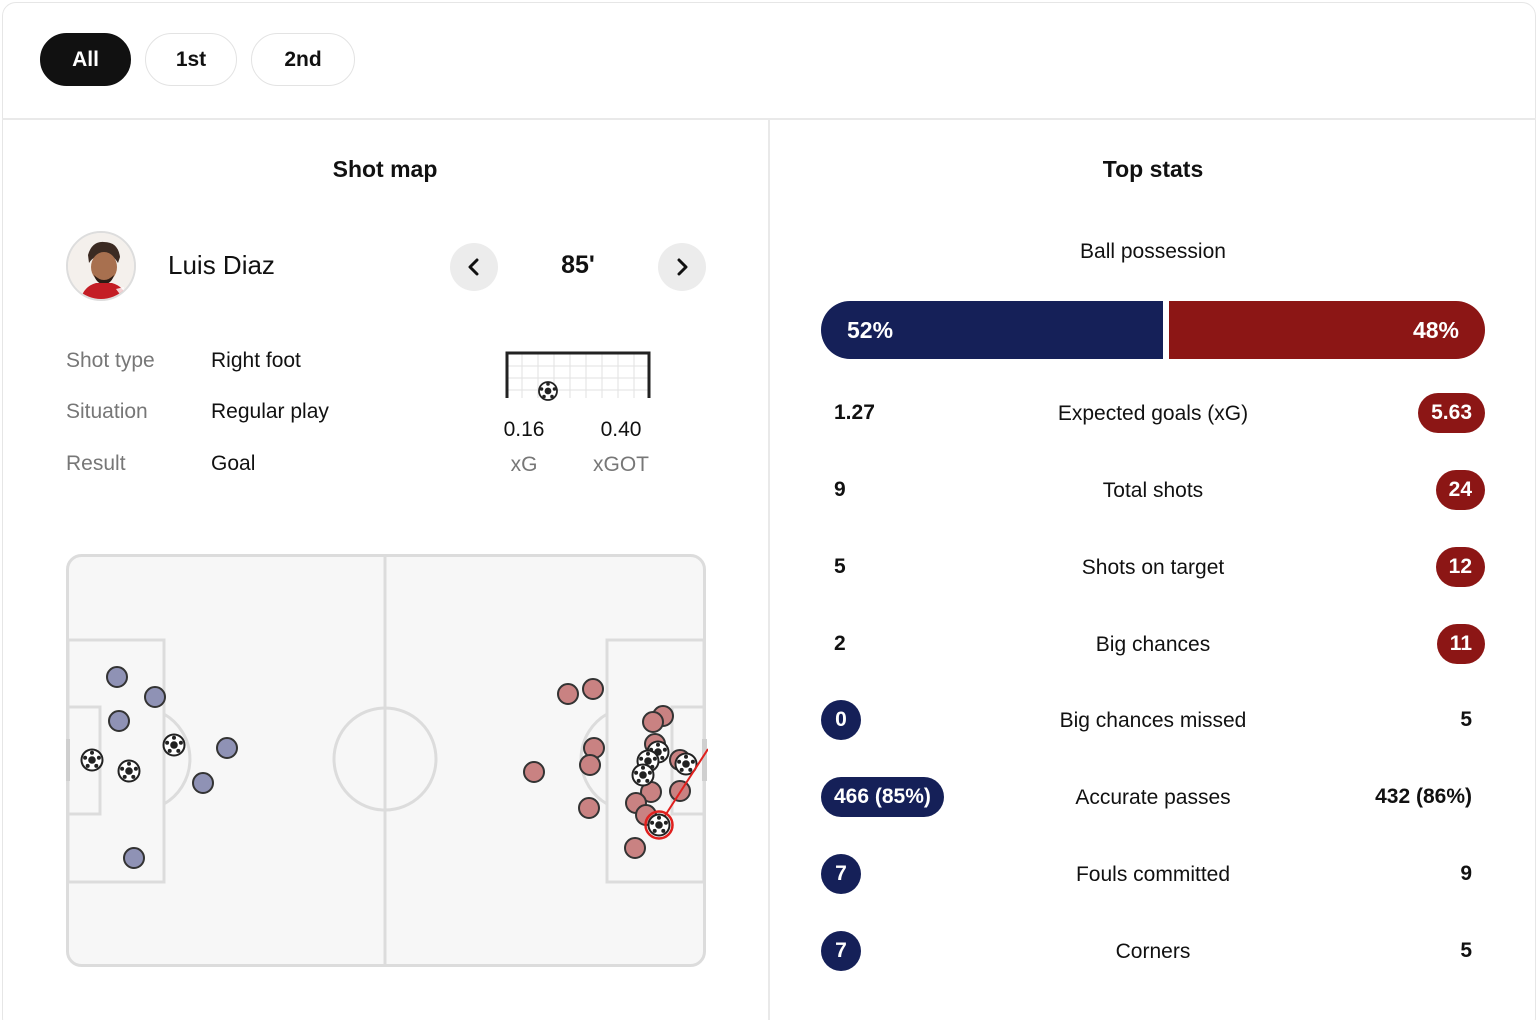 The width and height of the screenshot is (1540, 1020). Describe the element at coordinates (107, 411) in the screenshot. I see `situation-label: Situation` at that location.